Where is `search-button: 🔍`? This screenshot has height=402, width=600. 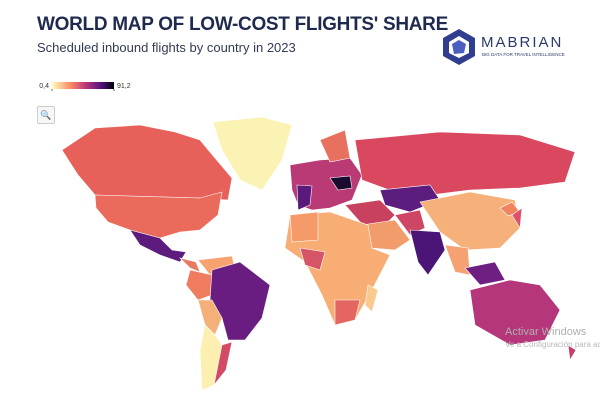
search-button: 🔍 is located at coordinates (46, 115).